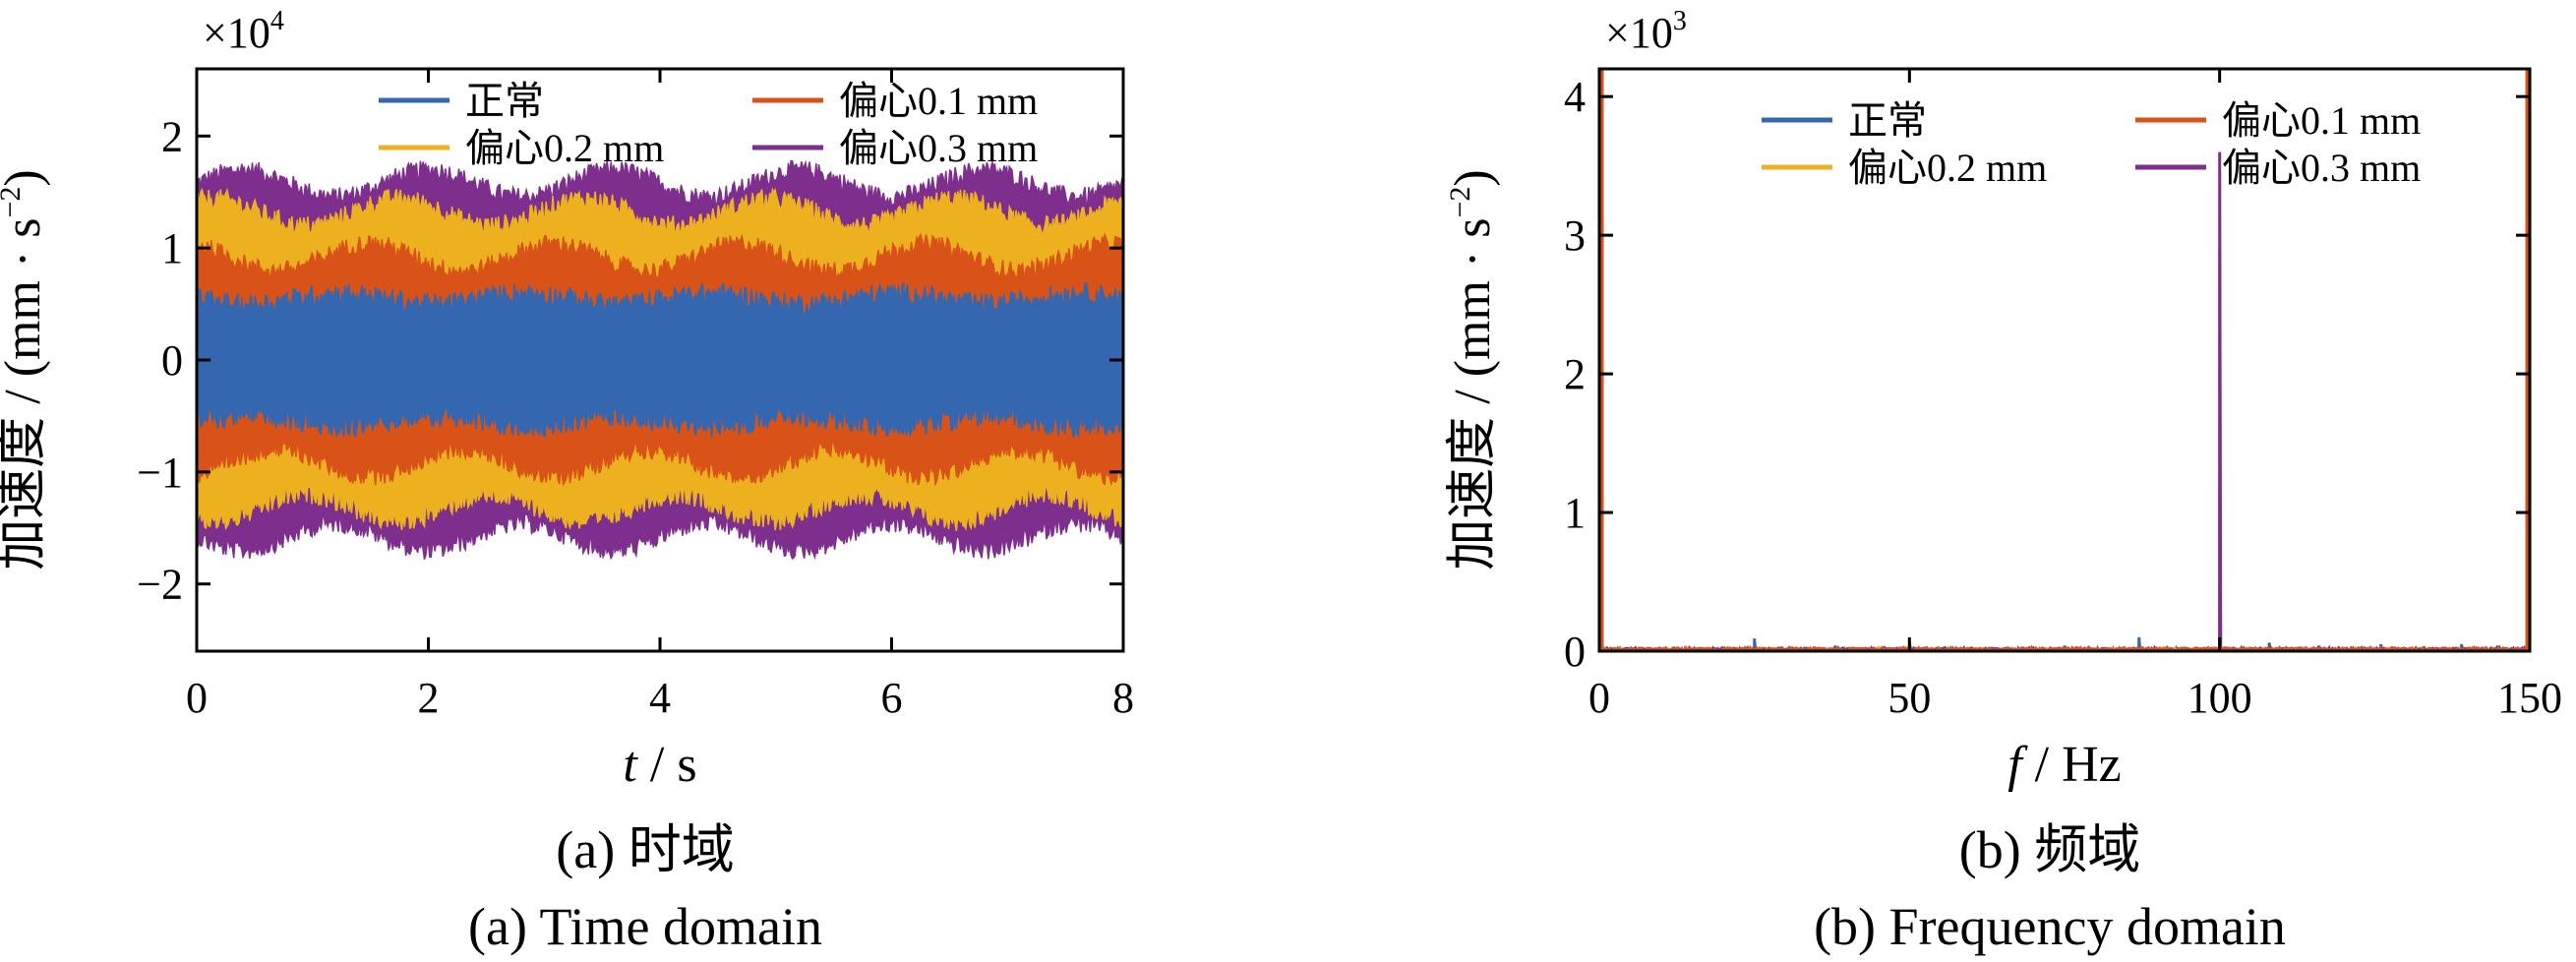  Describe the element at coordinates (1575, 235) in the screenshot. I see `y-tick-label: 3` at that location.